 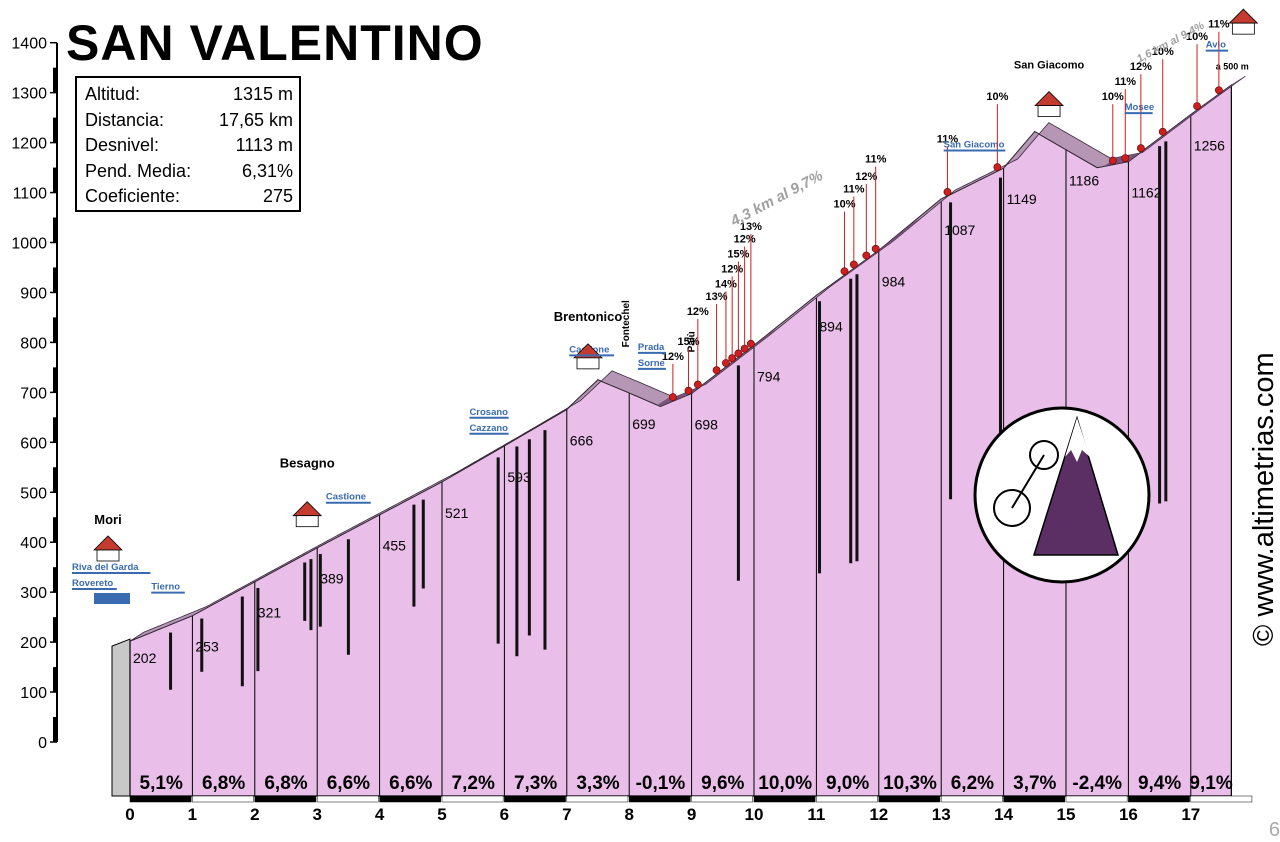 What do you see at coordinates (1034, 783) in the screenshot?
I see `gradient-label: 3,7%` at bounding box center [1034, 783].